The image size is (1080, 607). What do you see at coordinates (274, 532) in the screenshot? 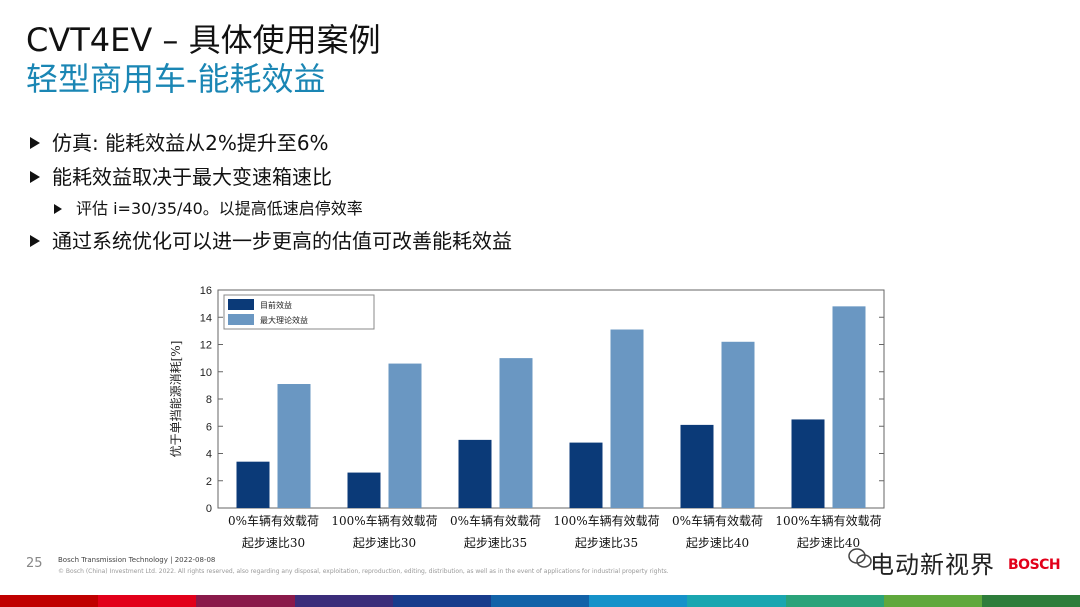
I see `x-category-label: 0%车辆有效载荷 起步速比30` at bounding box center [274, 532].